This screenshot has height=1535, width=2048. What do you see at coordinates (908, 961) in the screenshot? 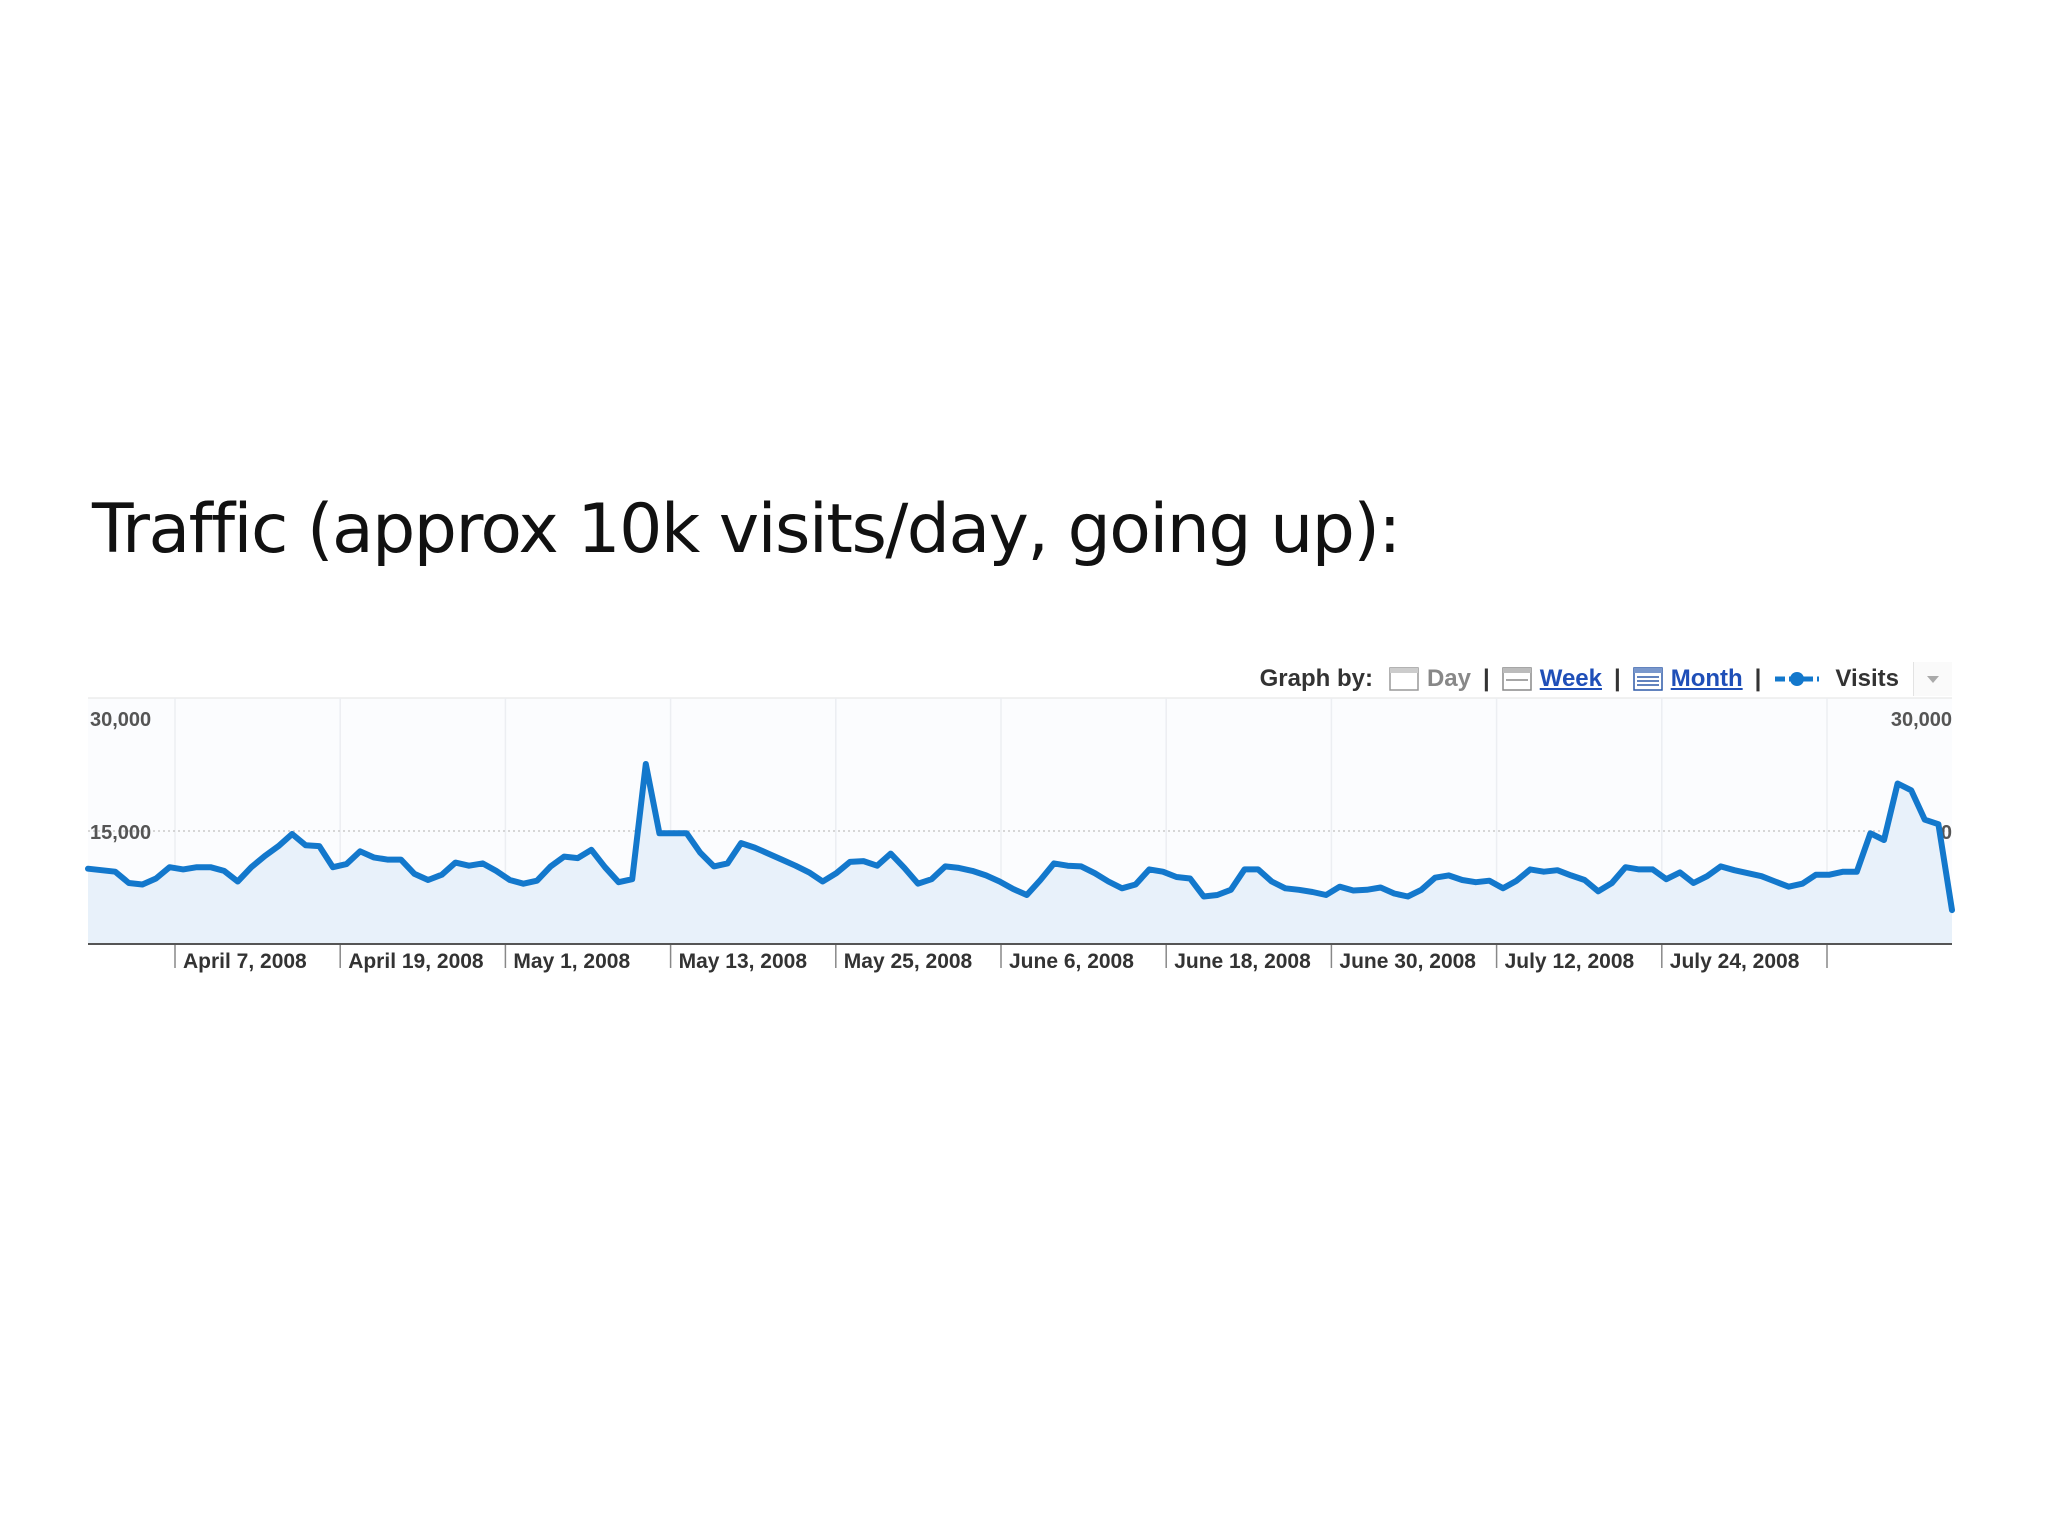
I see `x-tick-label: May 25, 2008` at bounding box center [908, 961].